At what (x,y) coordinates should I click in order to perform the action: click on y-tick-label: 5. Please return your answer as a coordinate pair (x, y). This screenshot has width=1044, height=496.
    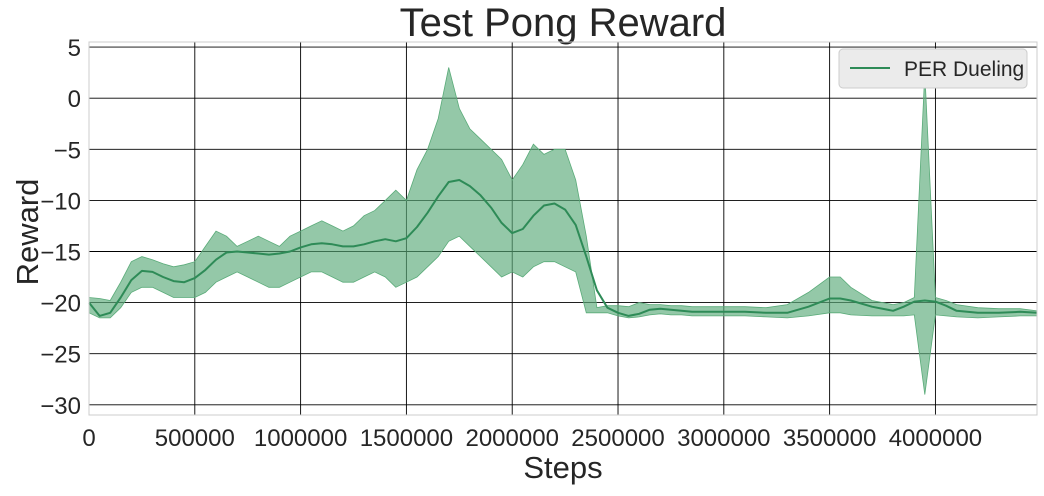
    Looking at the image, I should click on (74, 48).